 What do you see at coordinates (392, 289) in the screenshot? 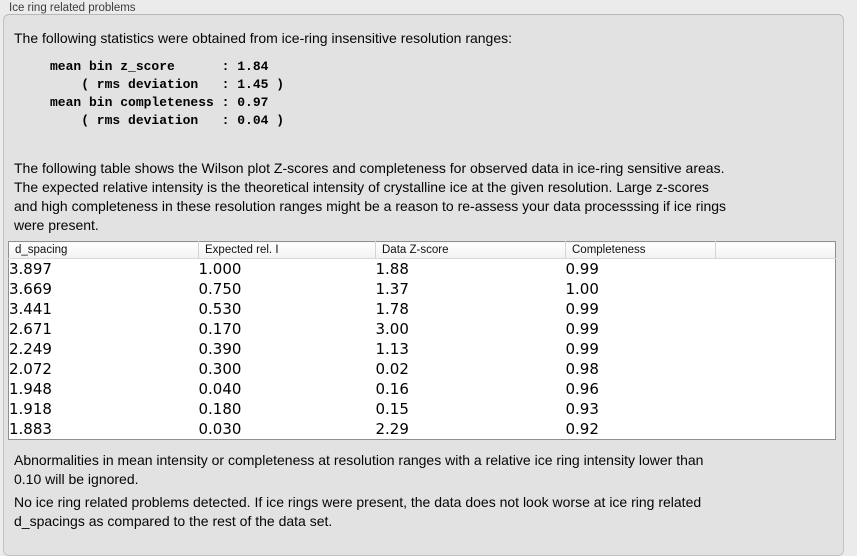
I see `cell-data-z-score: 1.37` at bounding box center [392, 289].